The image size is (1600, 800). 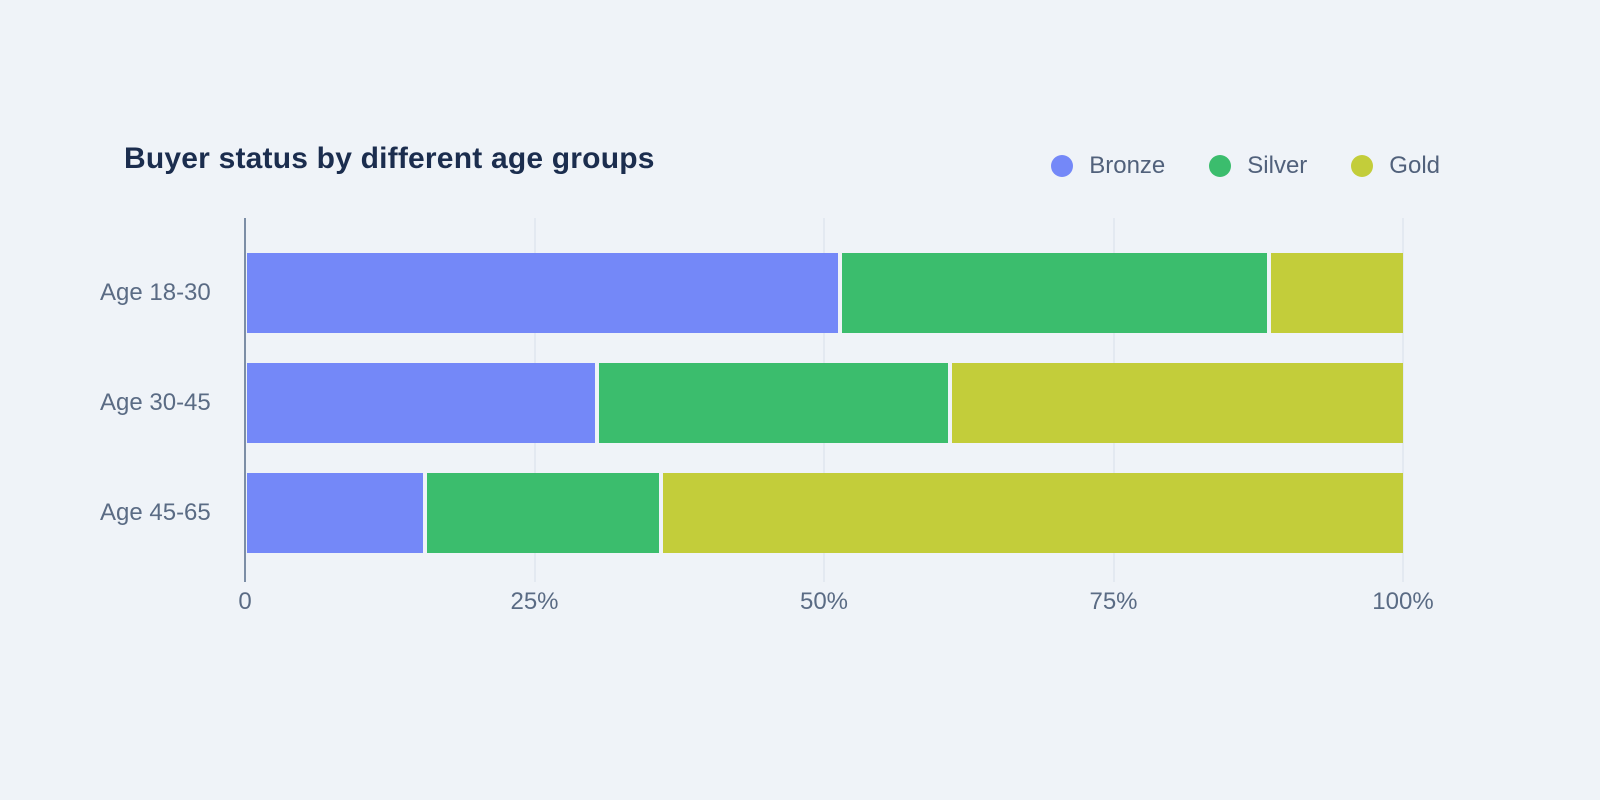 I want to click on x-tick-label: 50%, so click(x=824, y=601).